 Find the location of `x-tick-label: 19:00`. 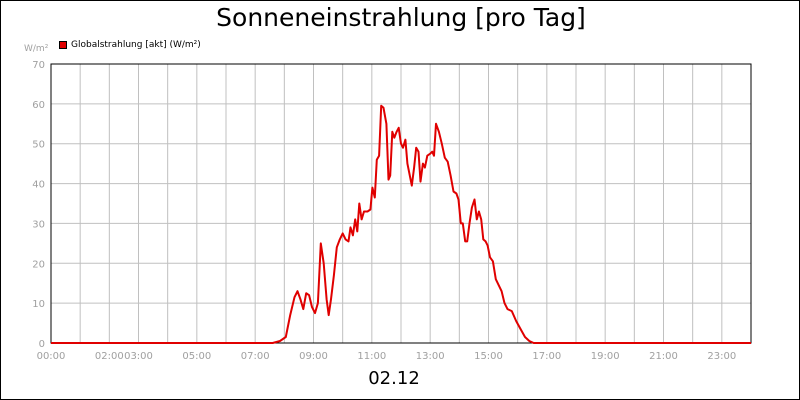

x-tick-label: 19:00 is located at coordinates (605, 356).